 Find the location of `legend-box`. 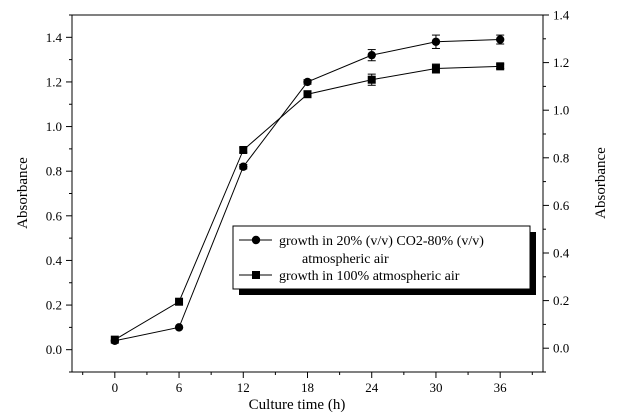

legend-box is located at coordinates (381, 257).